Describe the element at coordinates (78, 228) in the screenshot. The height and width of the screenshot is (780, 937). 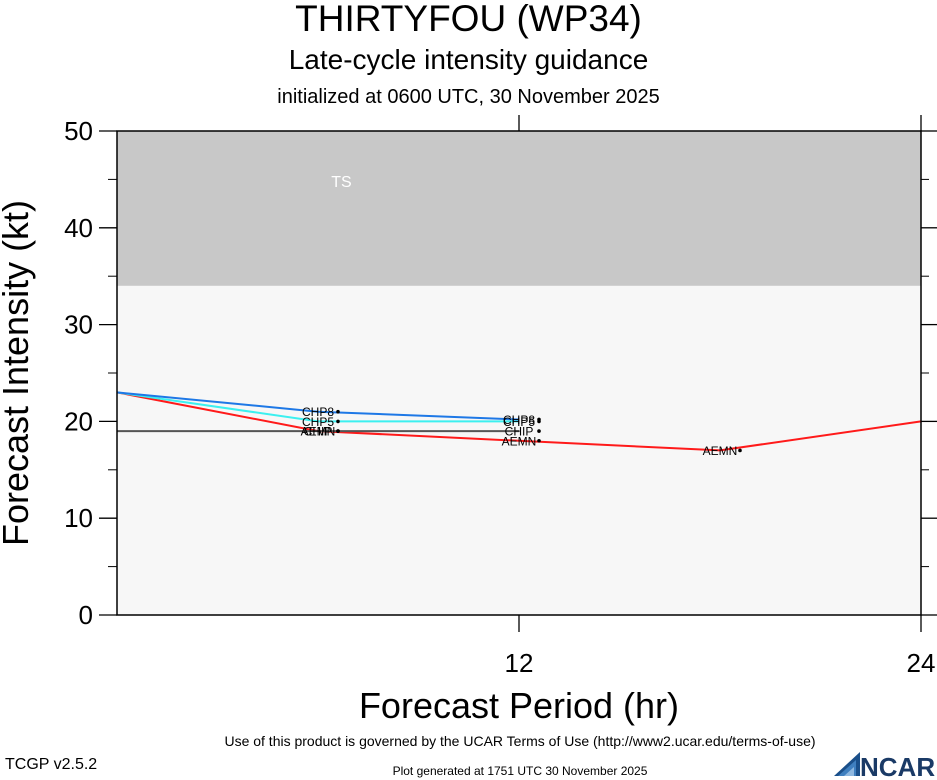
I see `y-tick-label: 40` at that location.